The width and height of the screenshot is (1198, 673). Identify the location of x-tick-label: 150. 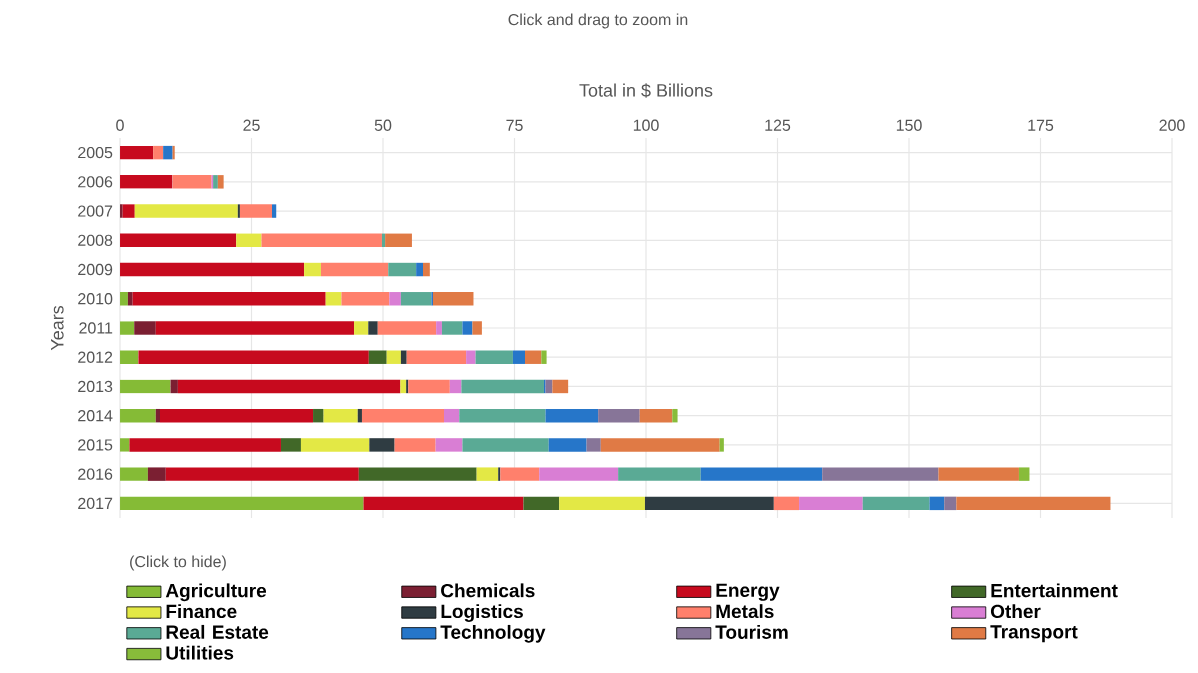
(909, 125).